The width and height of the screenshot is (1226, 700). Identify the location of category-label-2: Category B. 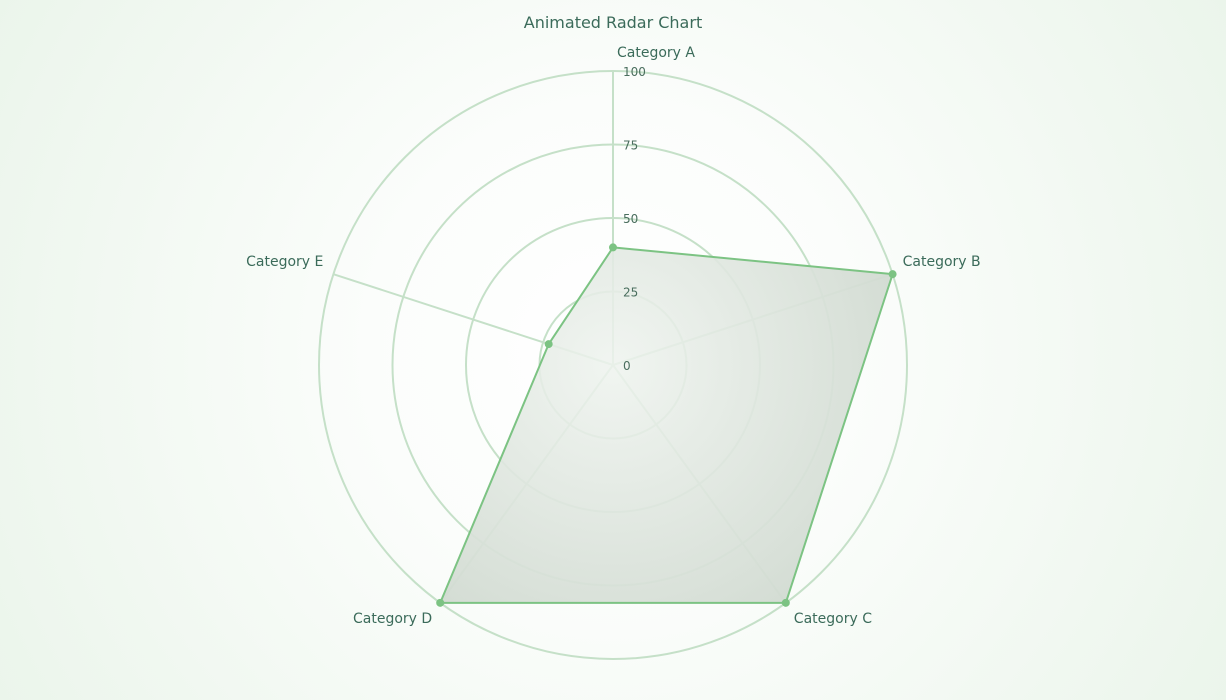
(942, 262).